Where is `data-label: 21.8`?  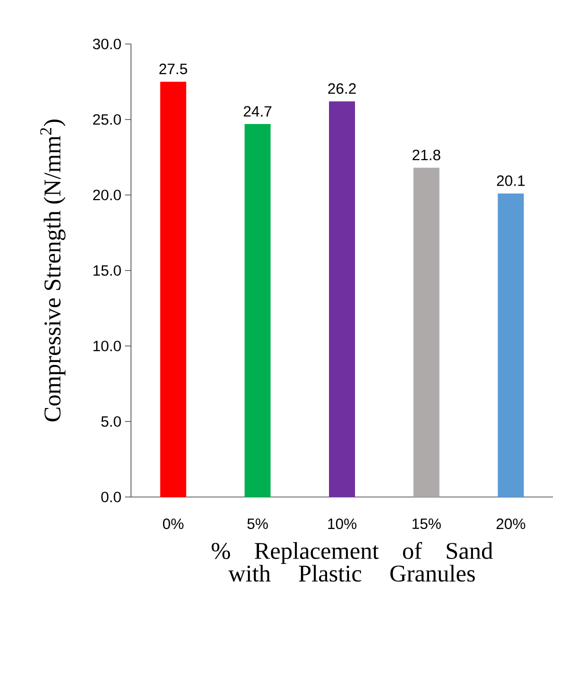 data-label: 21.8 is located at coordinates (426, 155).